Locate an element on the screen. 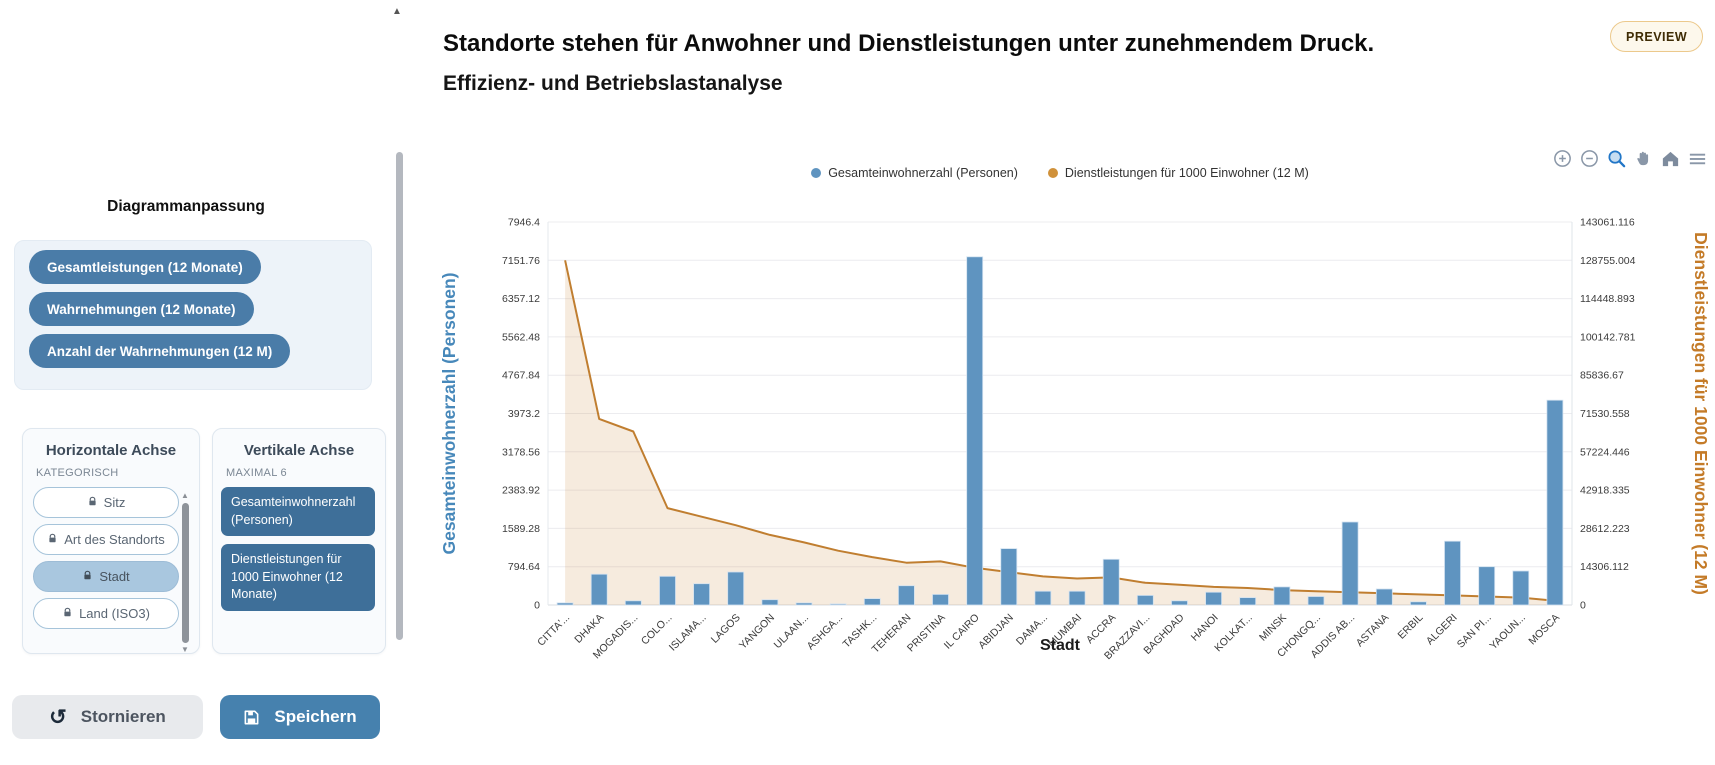  sidebar-divider-scrollbar is located at coordinates (399, 396).